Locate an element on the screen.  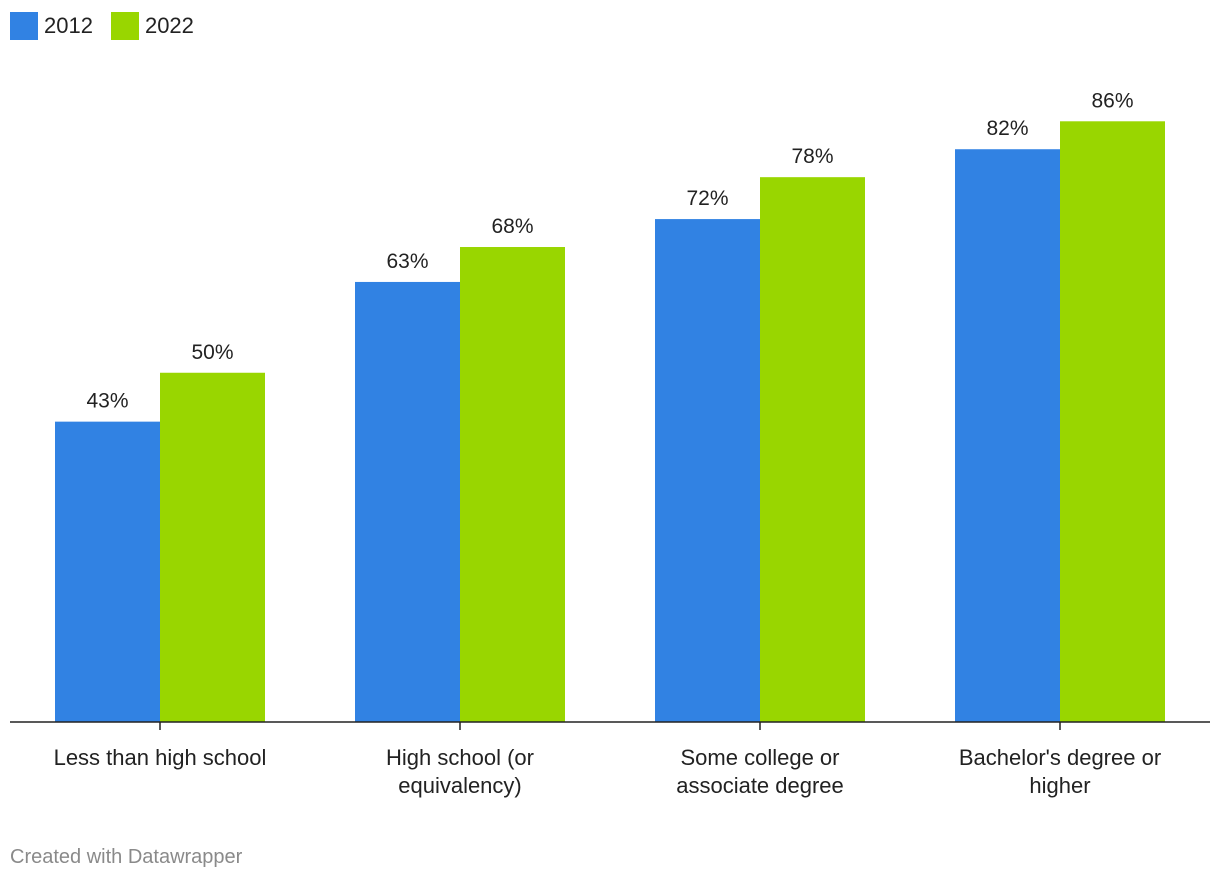
data-label-2022-3: 86% is located at coordinates (1112, 100).